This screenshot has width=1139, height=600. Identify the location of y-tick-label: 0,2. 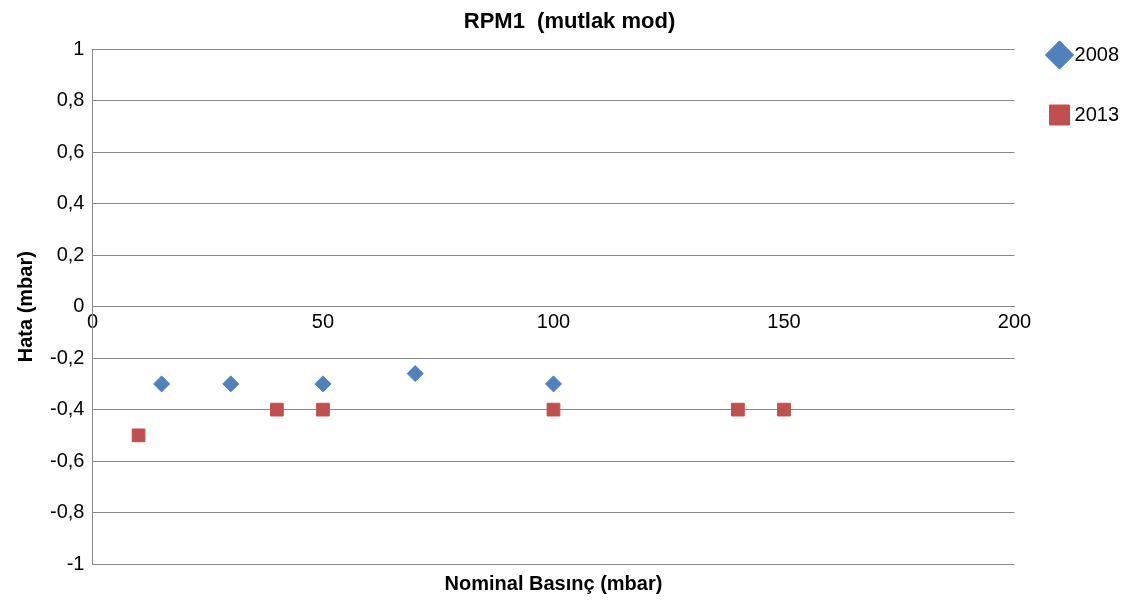
(70, 253).